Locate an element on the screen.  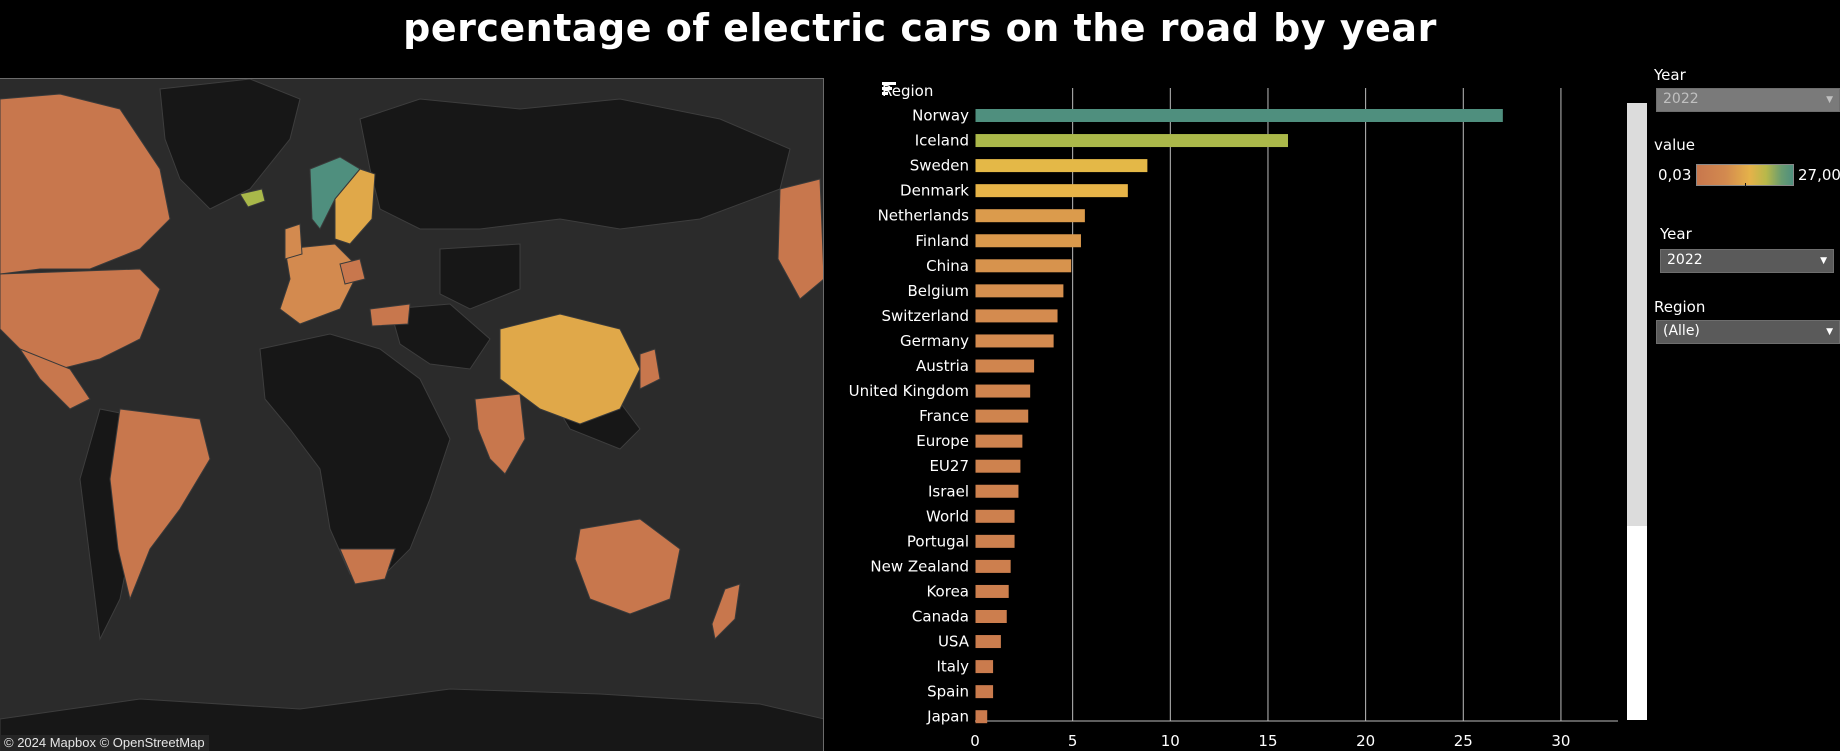
category-label: United Kingdom is located at coordinates (909, 391).